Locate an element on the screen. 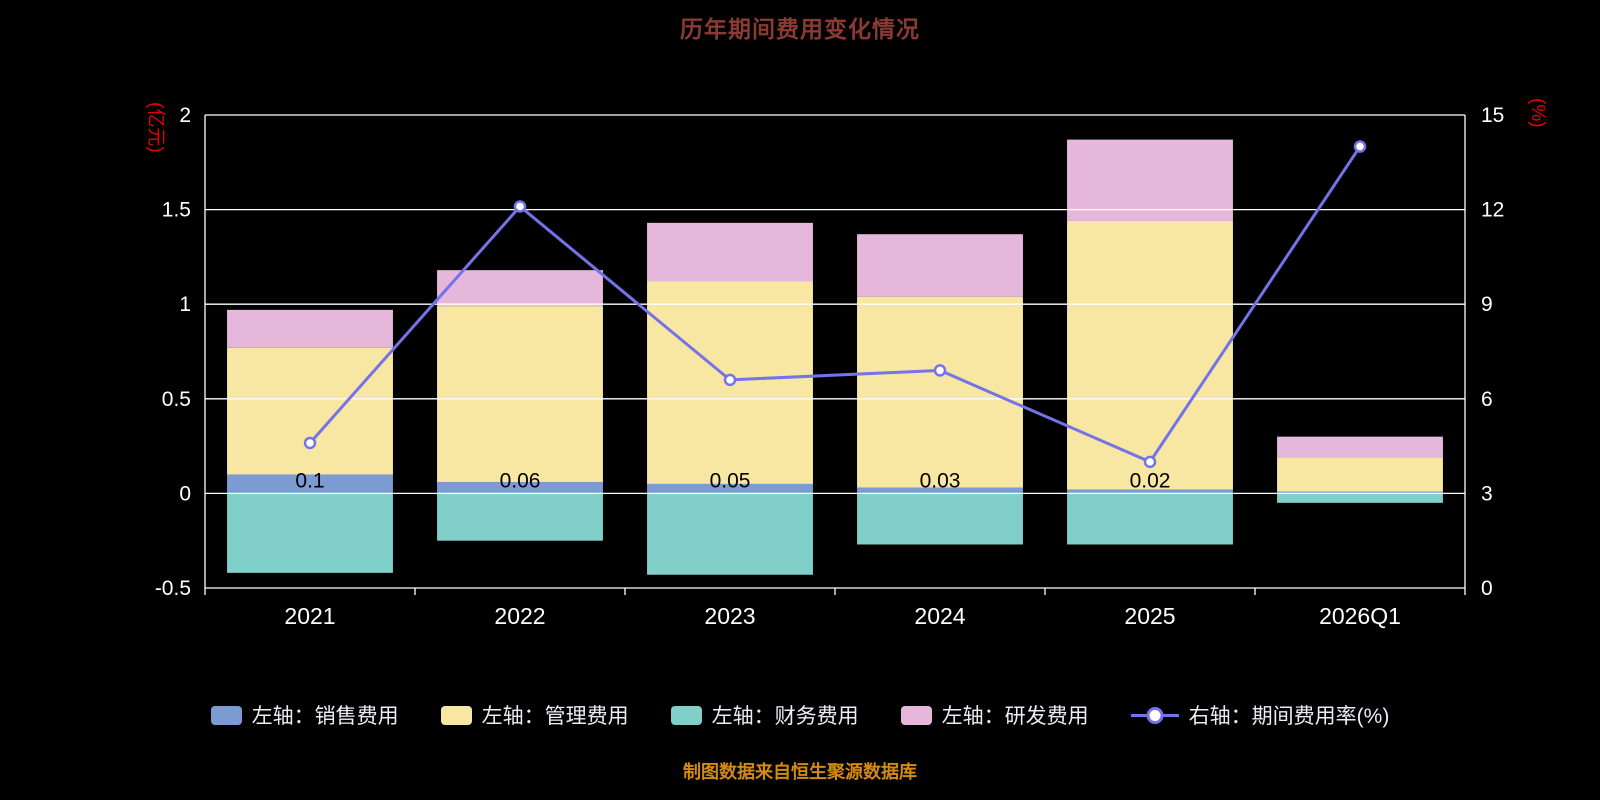 The image size is (1600, 800). chart-title: 历年期间费用变化情况 is located at coordinates (800, 29).